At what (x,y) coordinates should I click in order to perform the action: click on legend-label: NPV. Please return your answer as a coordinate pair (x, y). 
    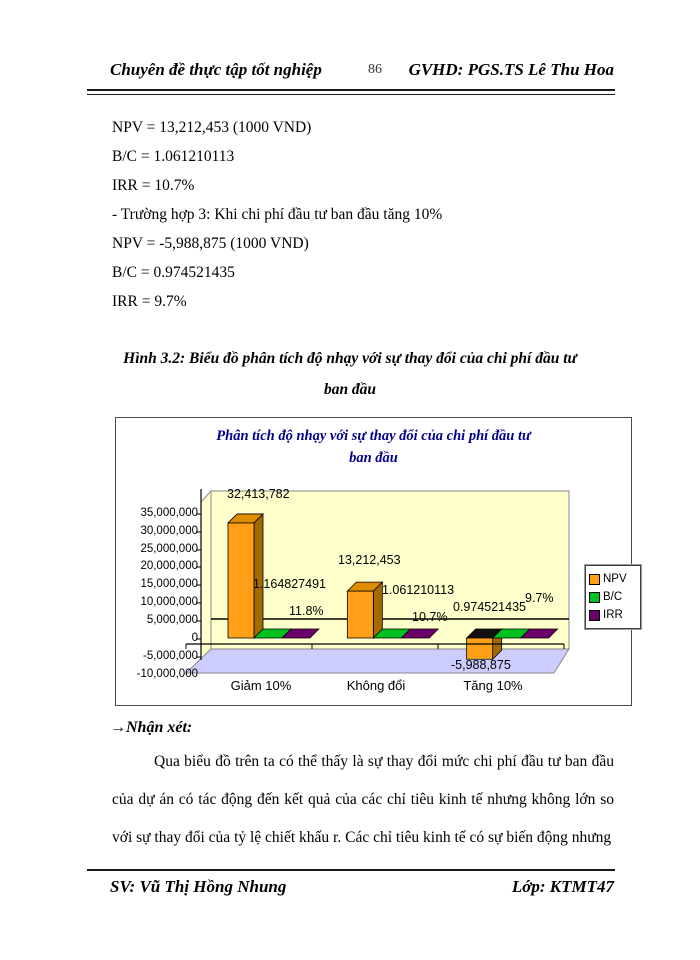
    Looking at the image, I should click on (615, 579).